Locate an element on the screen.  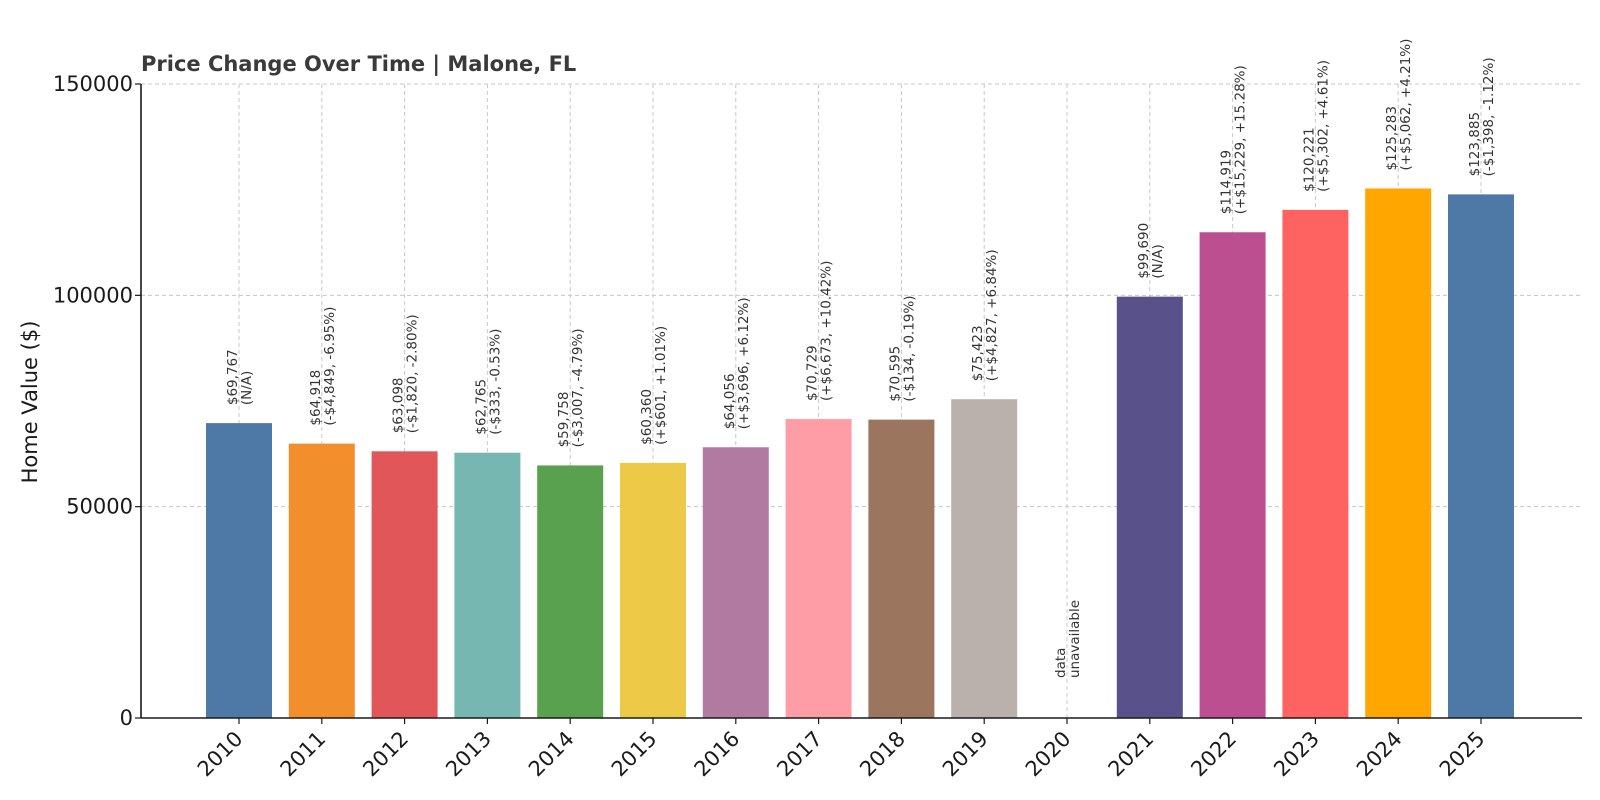
bar-label-2013: $62,765(-$333, -0.53%) is located at coordinates (488, 382).